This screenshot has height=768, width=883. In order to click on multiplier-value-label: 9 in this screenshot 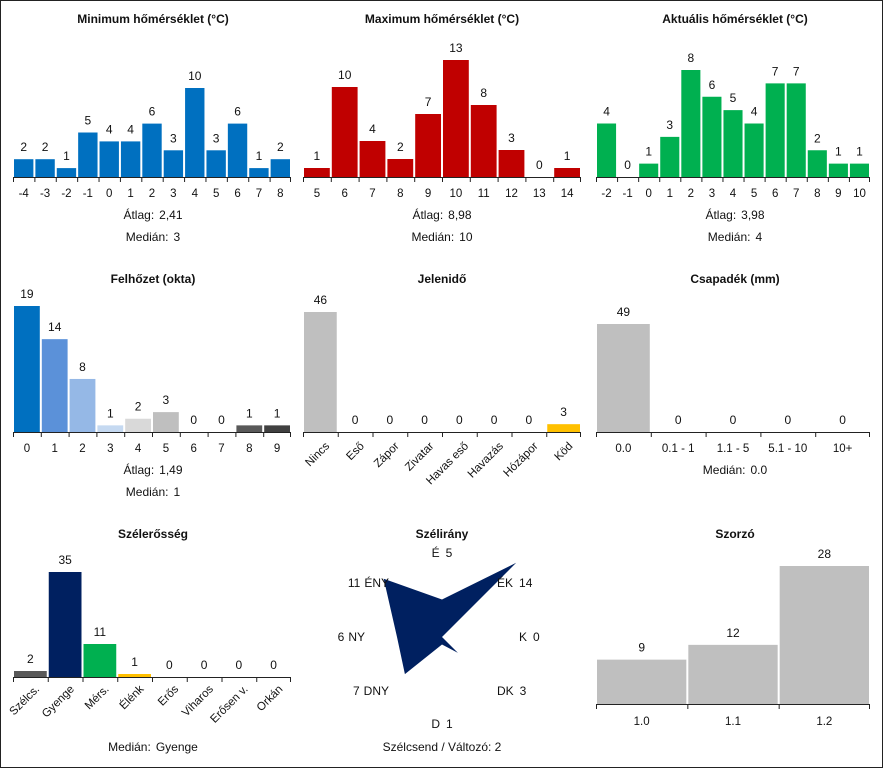, I will do `click(641, 648)`.